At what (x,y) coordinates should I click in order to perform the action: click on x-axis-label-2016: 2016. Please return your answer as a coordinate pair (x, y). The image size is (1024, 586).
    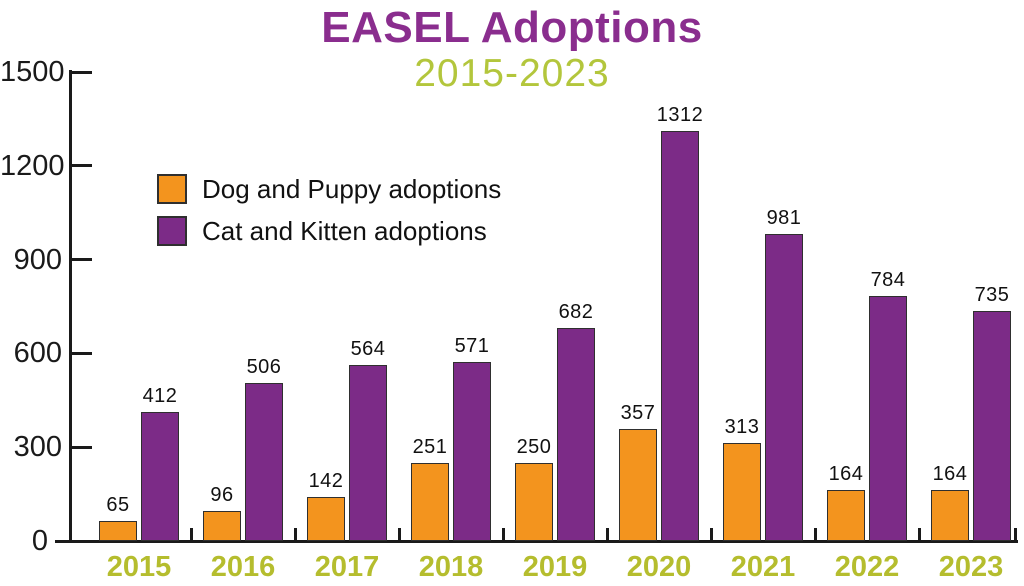
    Looking at the image, I should click on (243, 567).